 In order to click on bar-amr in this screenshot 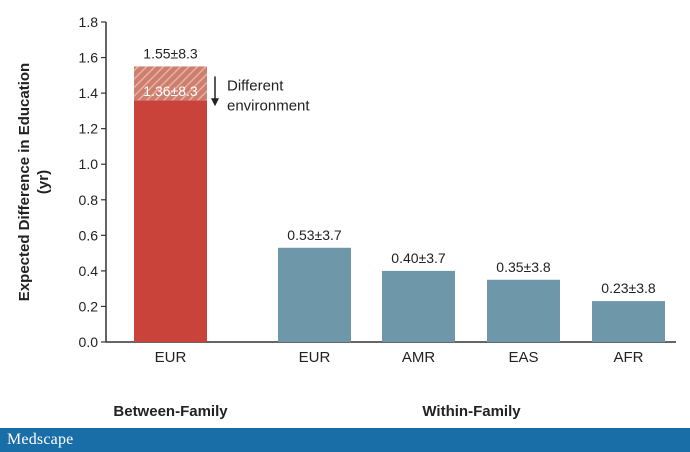, I will do `click(418, 306)`.